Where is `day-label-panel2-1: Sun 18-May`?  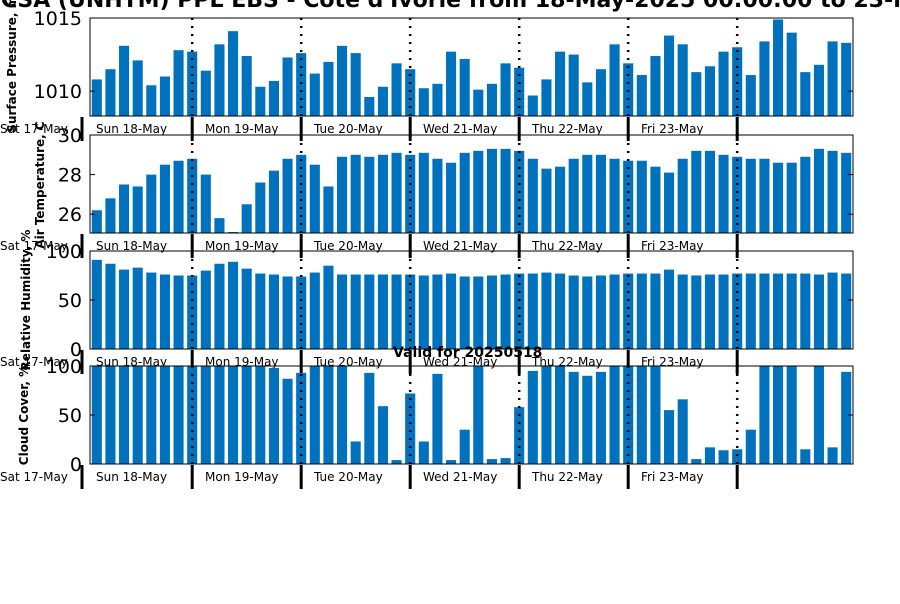
day-label-panel2-1: Sun 18-May is located at coordinates (131, 246).